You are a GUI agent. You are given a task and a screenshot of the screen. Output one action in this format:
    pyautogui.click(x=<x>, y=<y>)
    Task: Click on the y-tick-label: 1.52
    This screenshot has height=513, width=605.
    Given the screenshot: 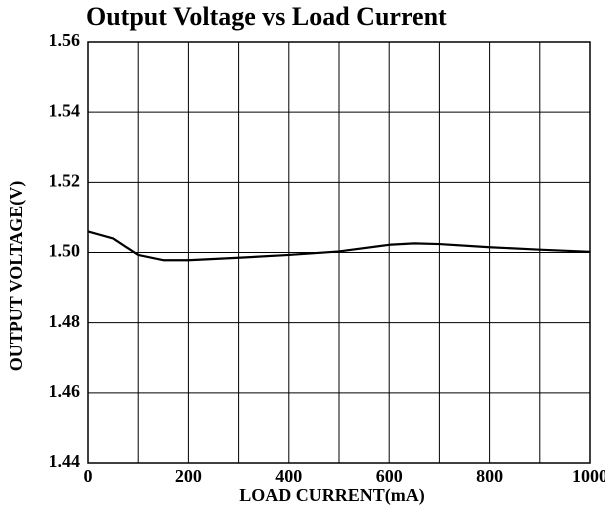 What is the action you would take?
    pyautogui.click(x=65, y=180)
    